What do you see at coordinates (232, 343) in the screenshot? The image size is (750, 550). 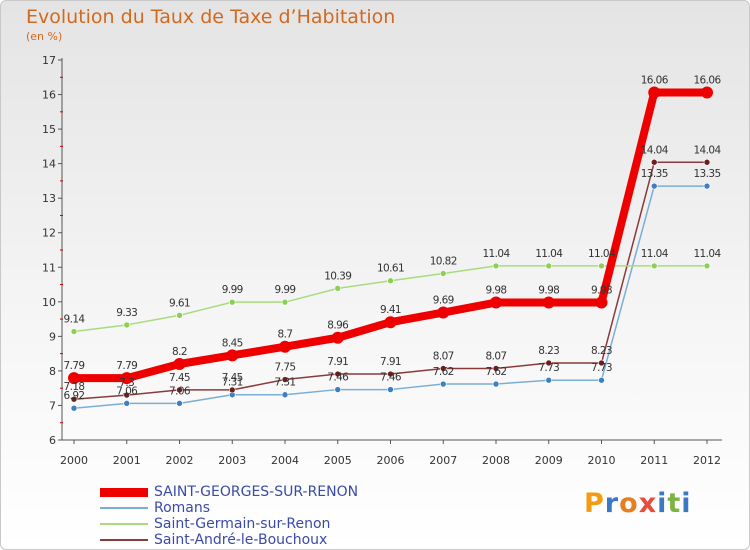 I see `data-label: 8.45` at bounding box center [232, 343].